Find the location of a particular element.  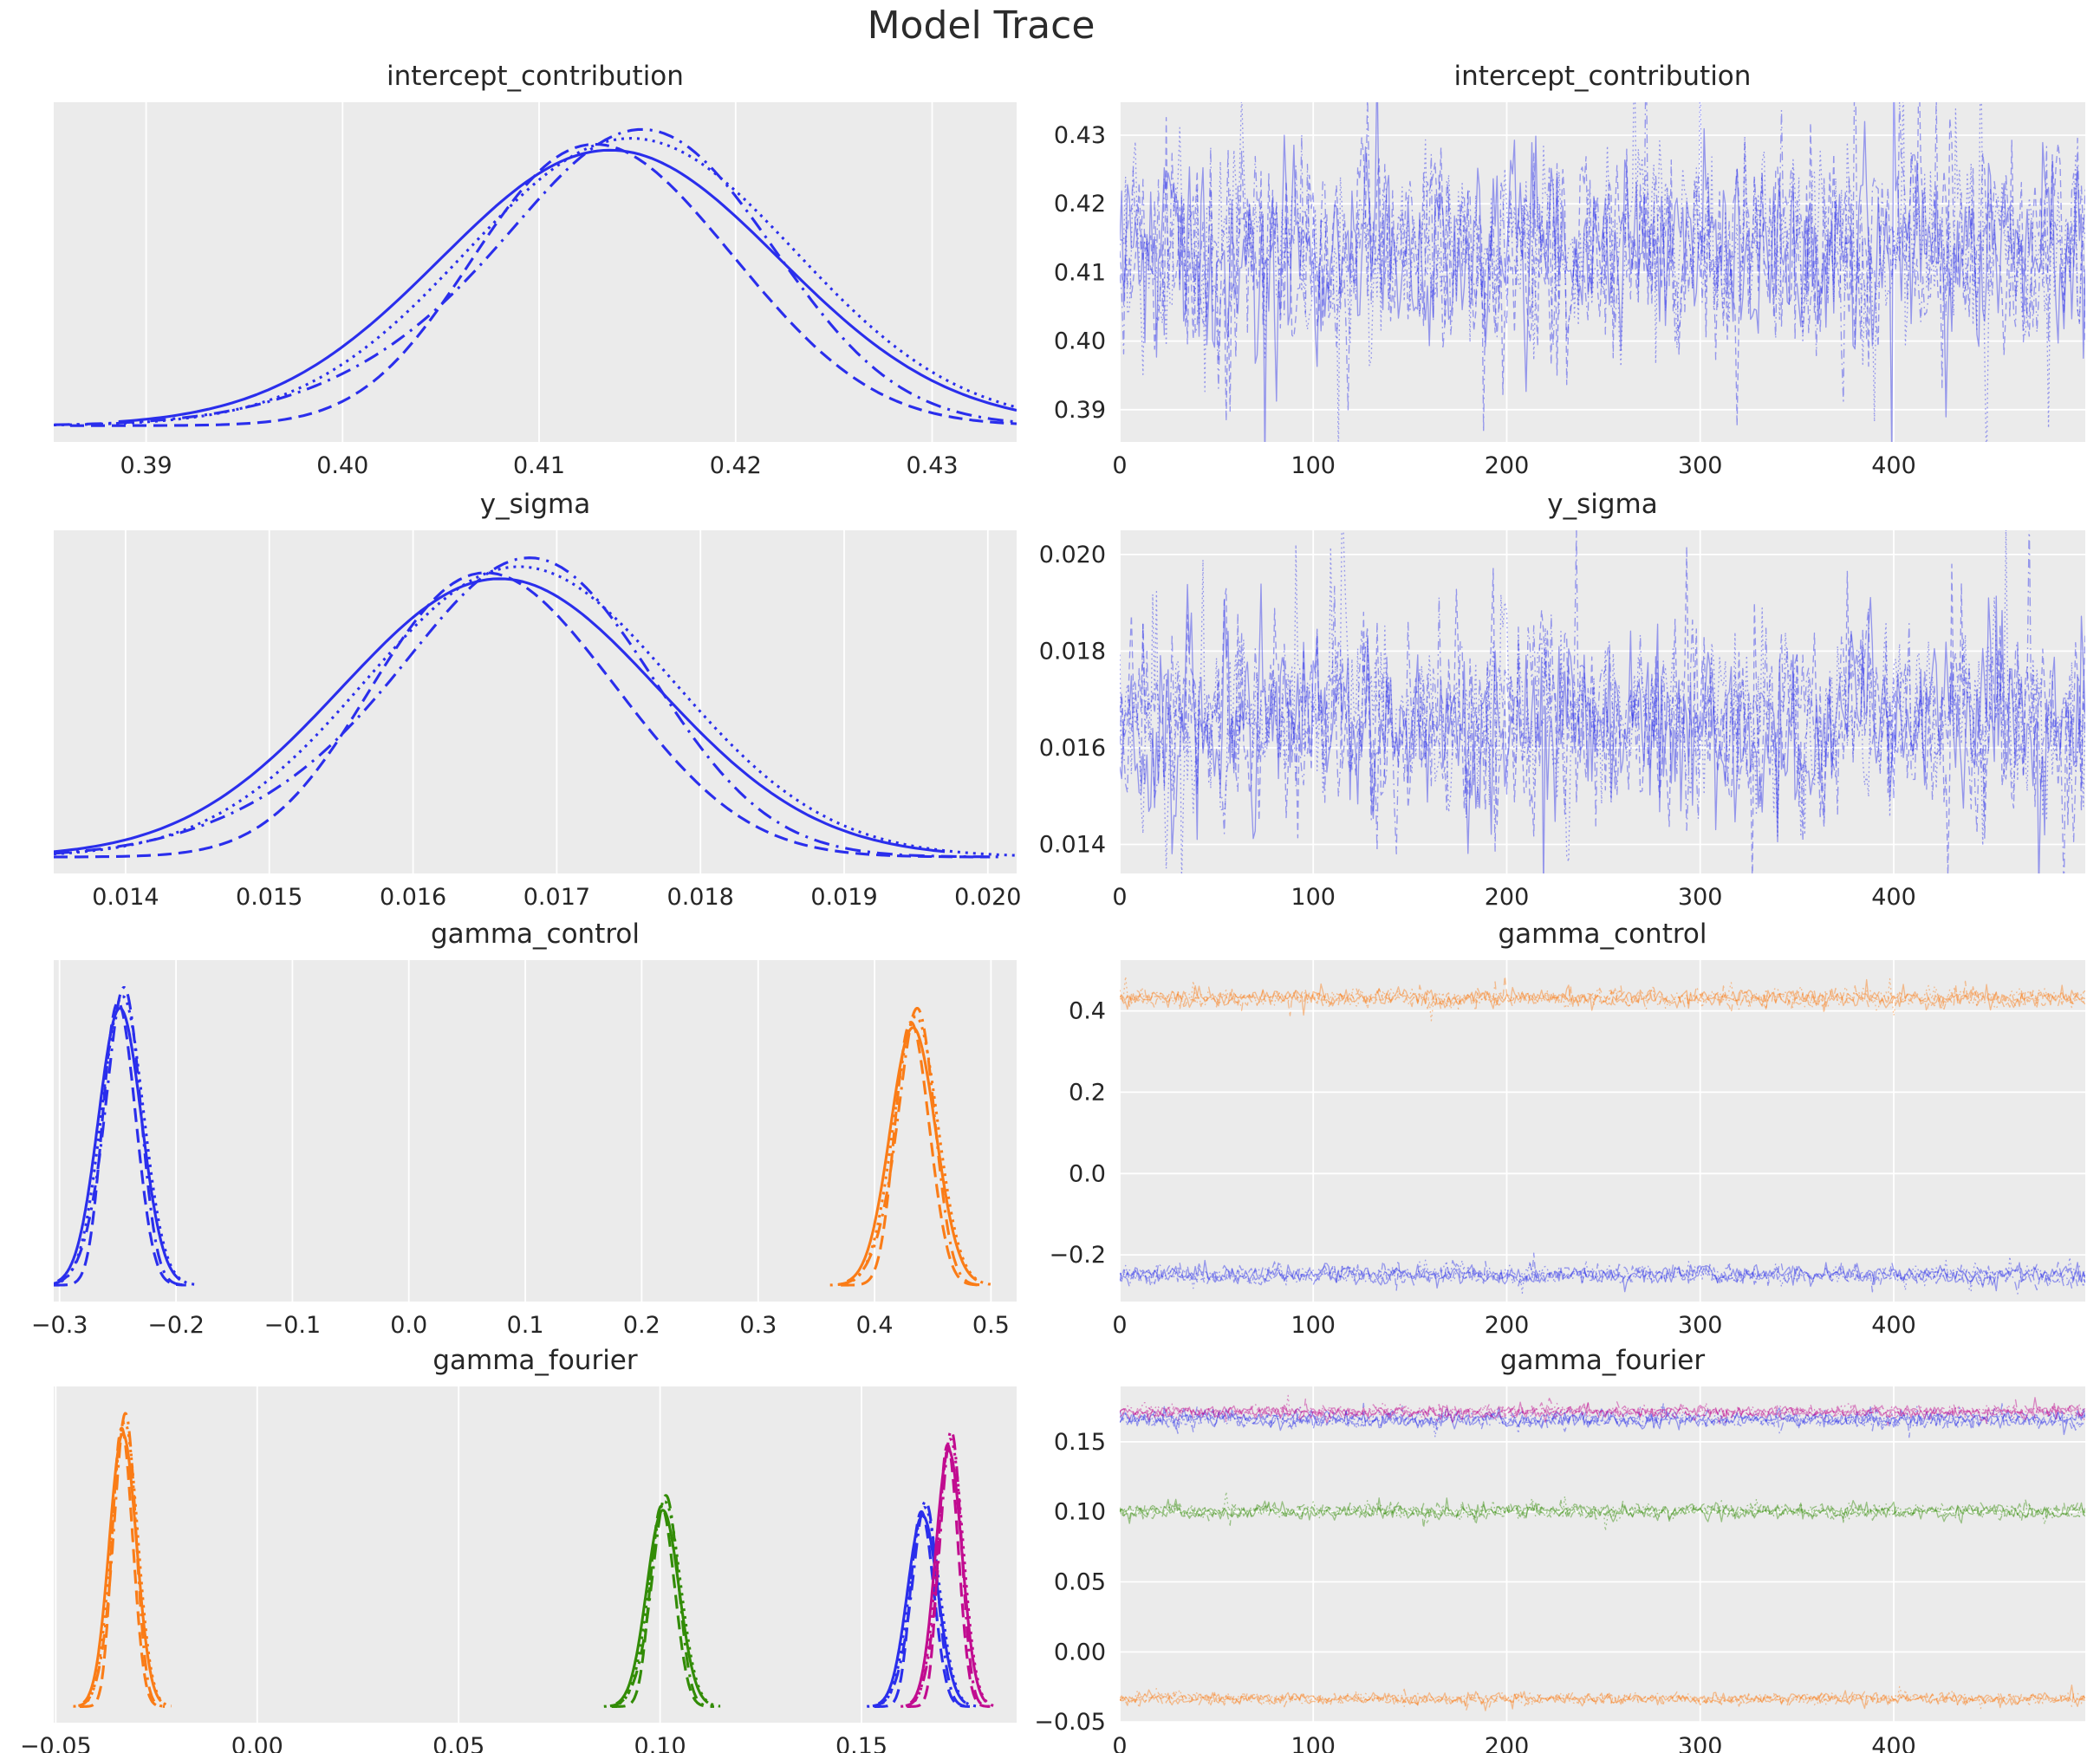

svg-text: 0.1 is located at coordinates (525, 1325).